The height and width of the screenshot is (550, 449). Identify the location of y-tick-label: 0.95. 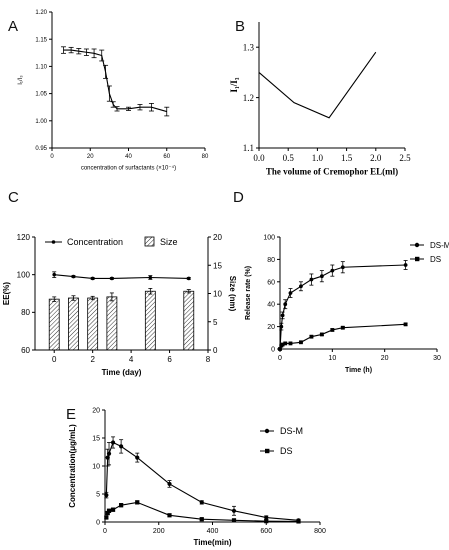
(41, 149).